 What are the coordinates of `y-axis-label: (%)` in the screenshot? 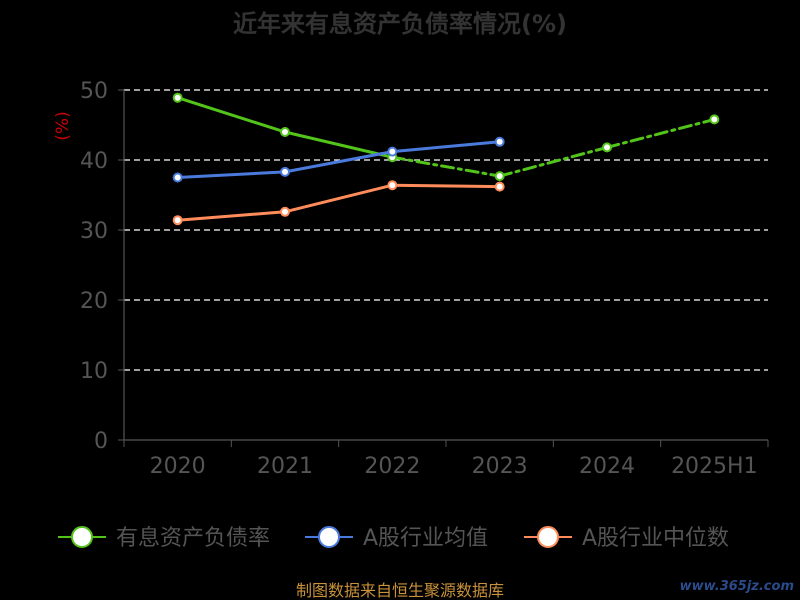 It's located at (63, 125).